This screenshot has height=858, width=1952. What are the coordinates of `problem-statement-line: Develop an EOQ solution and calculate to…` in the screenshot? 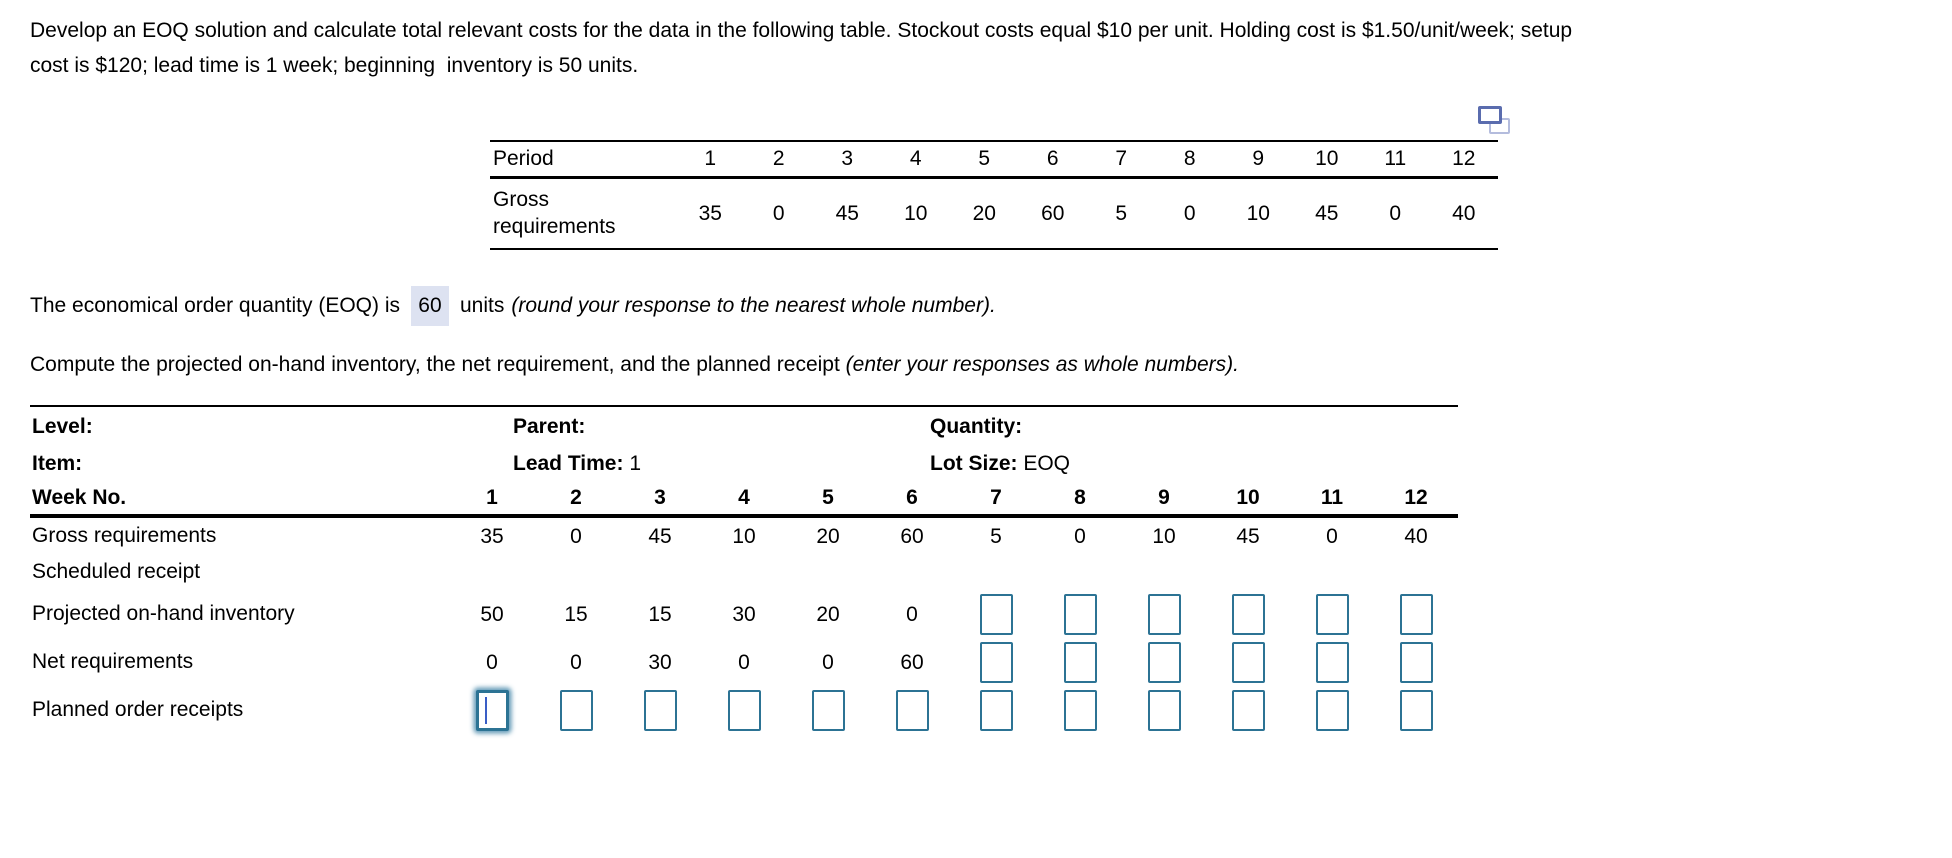 It's located at (801, 30).